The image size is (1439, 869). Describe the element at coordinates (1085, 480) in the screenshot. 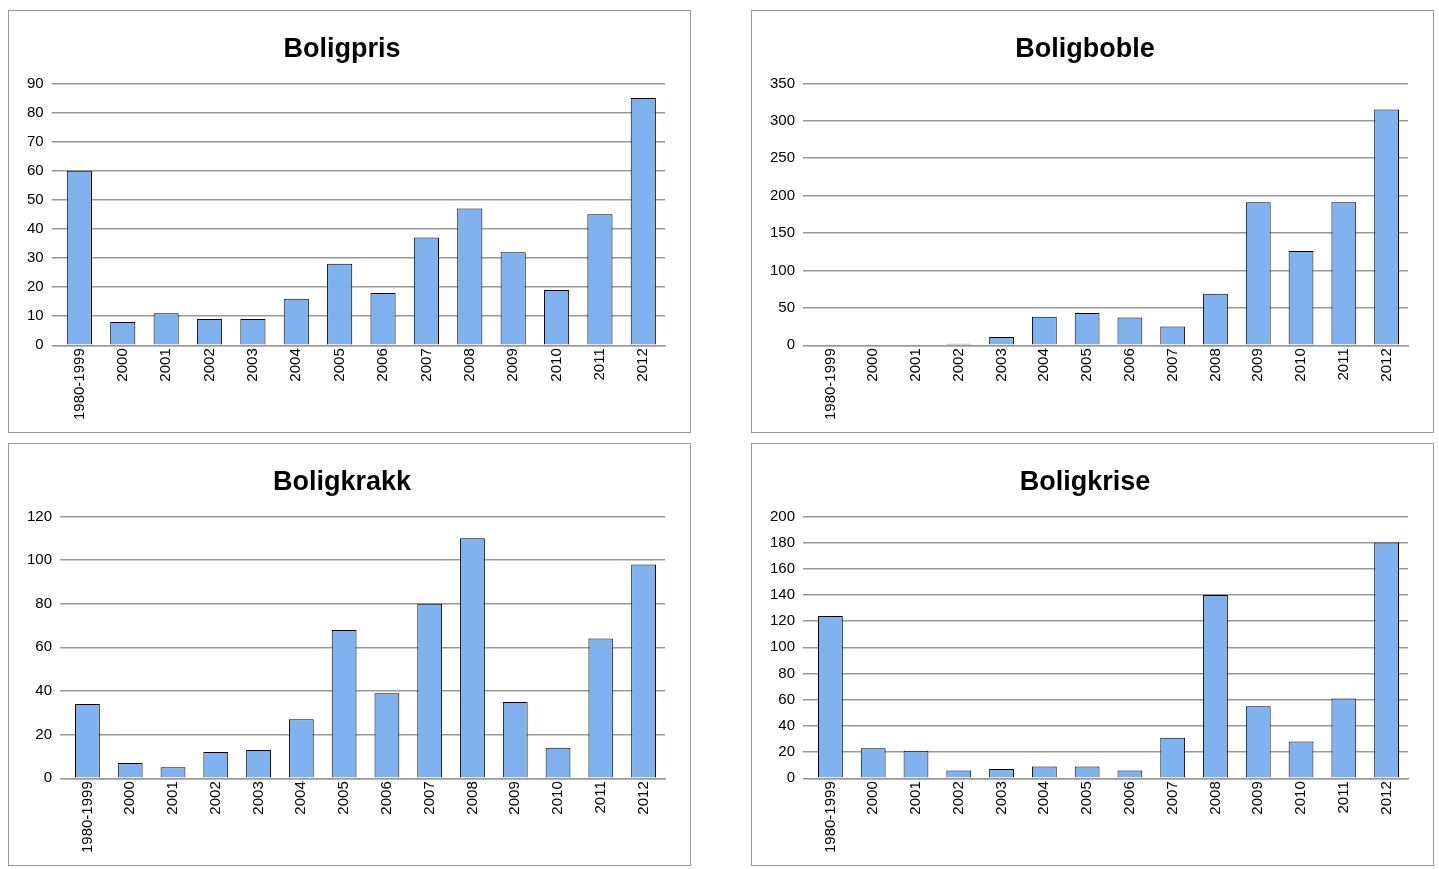

I see `chart-title: Boligkrise` at that location.